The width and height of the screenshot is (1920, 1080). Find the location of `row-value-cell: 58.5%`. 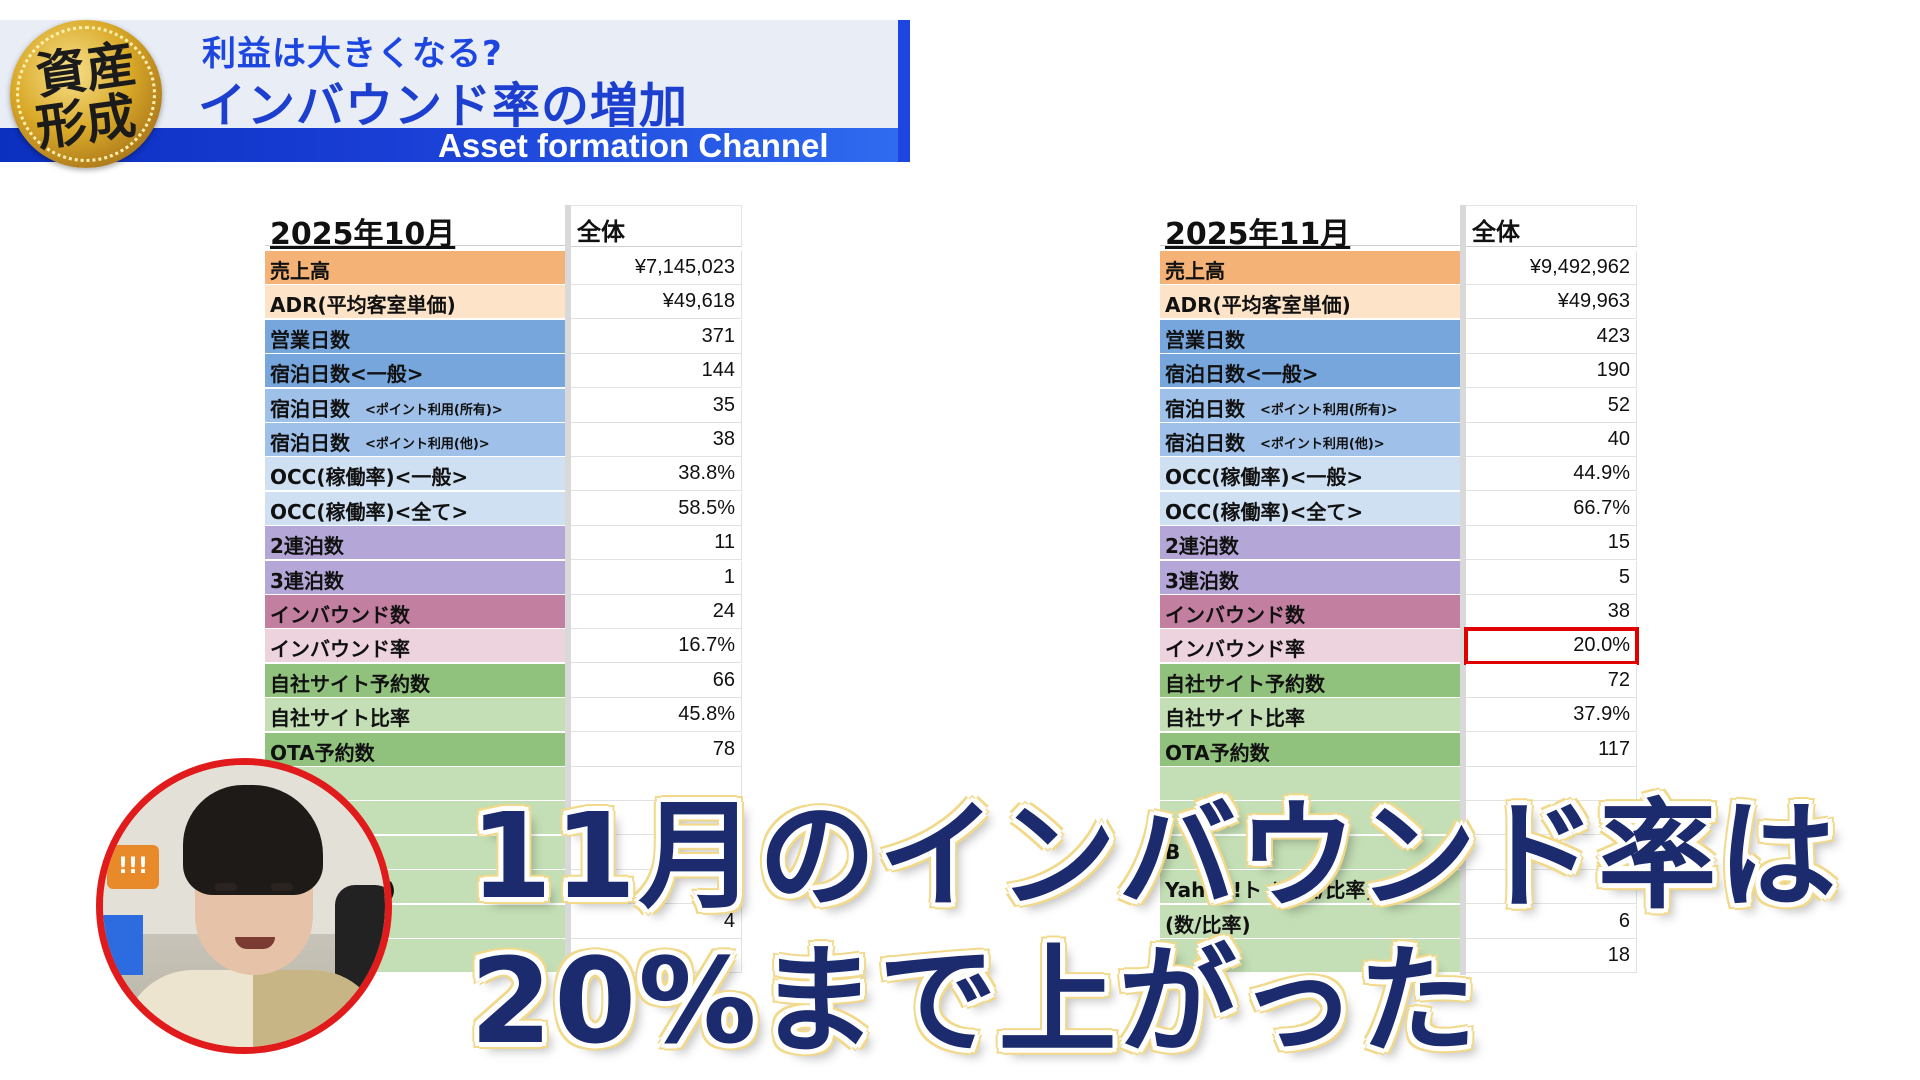

row-value-cell: 58.5% is located at coordinates (656, 508).